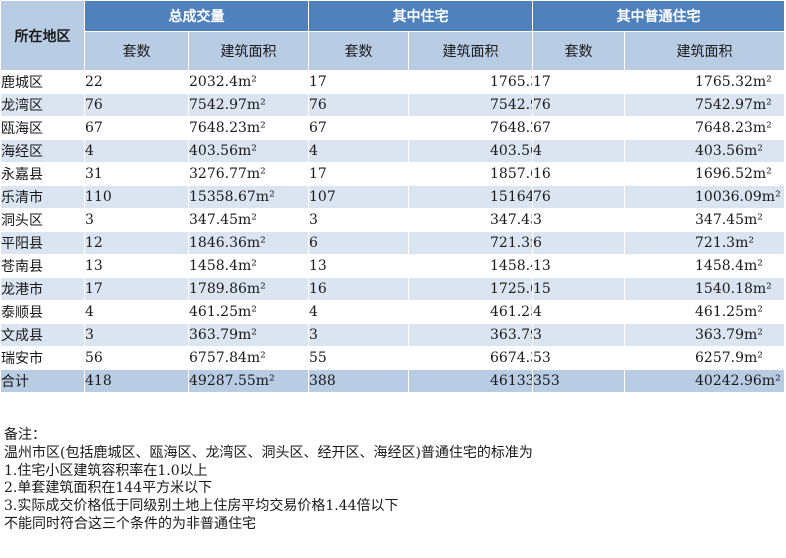 Image resolution: width=786 pixels, height=558 pixels. Describe the element at coordinates (42, 243) in the screenshot. I see `cell-region: 平阳县` at that location.